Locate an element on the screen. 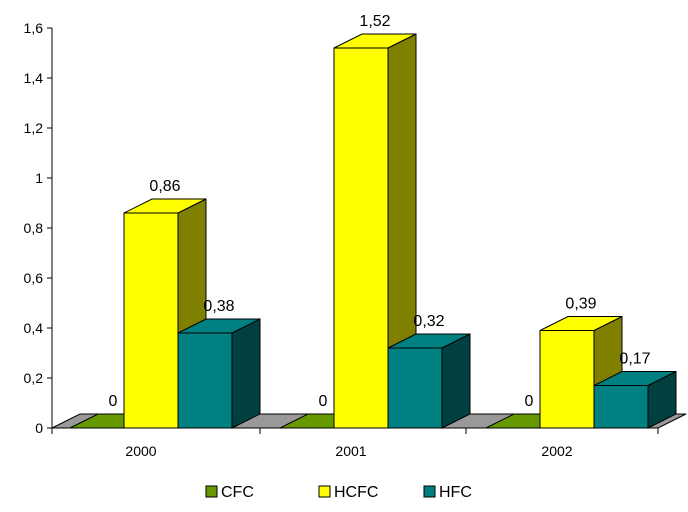 Image resolution: width=688 pixels, height=512 pixels. bar-hfc-2000 is located at coordinates (205, 380).